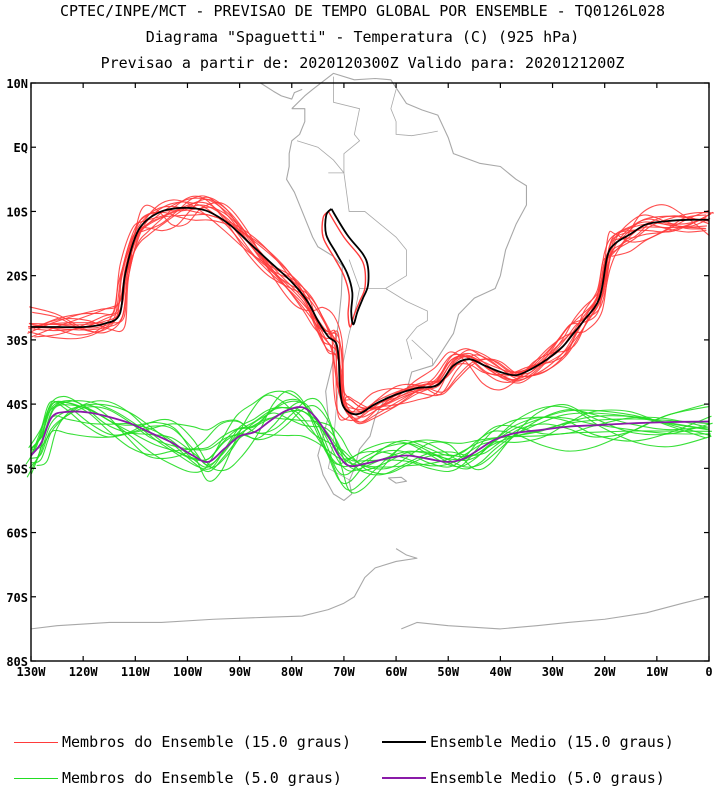  I want to click on series-1-andes-loop, so click(347, 267).